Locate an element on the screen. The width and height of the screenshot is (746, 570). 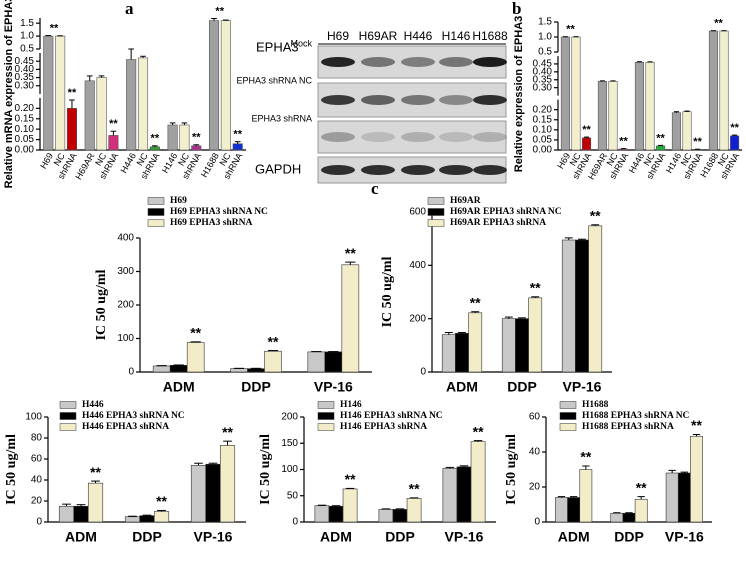
legend-label: H69 EPHA3 shRNA NC is located at coordinates (219, 212).